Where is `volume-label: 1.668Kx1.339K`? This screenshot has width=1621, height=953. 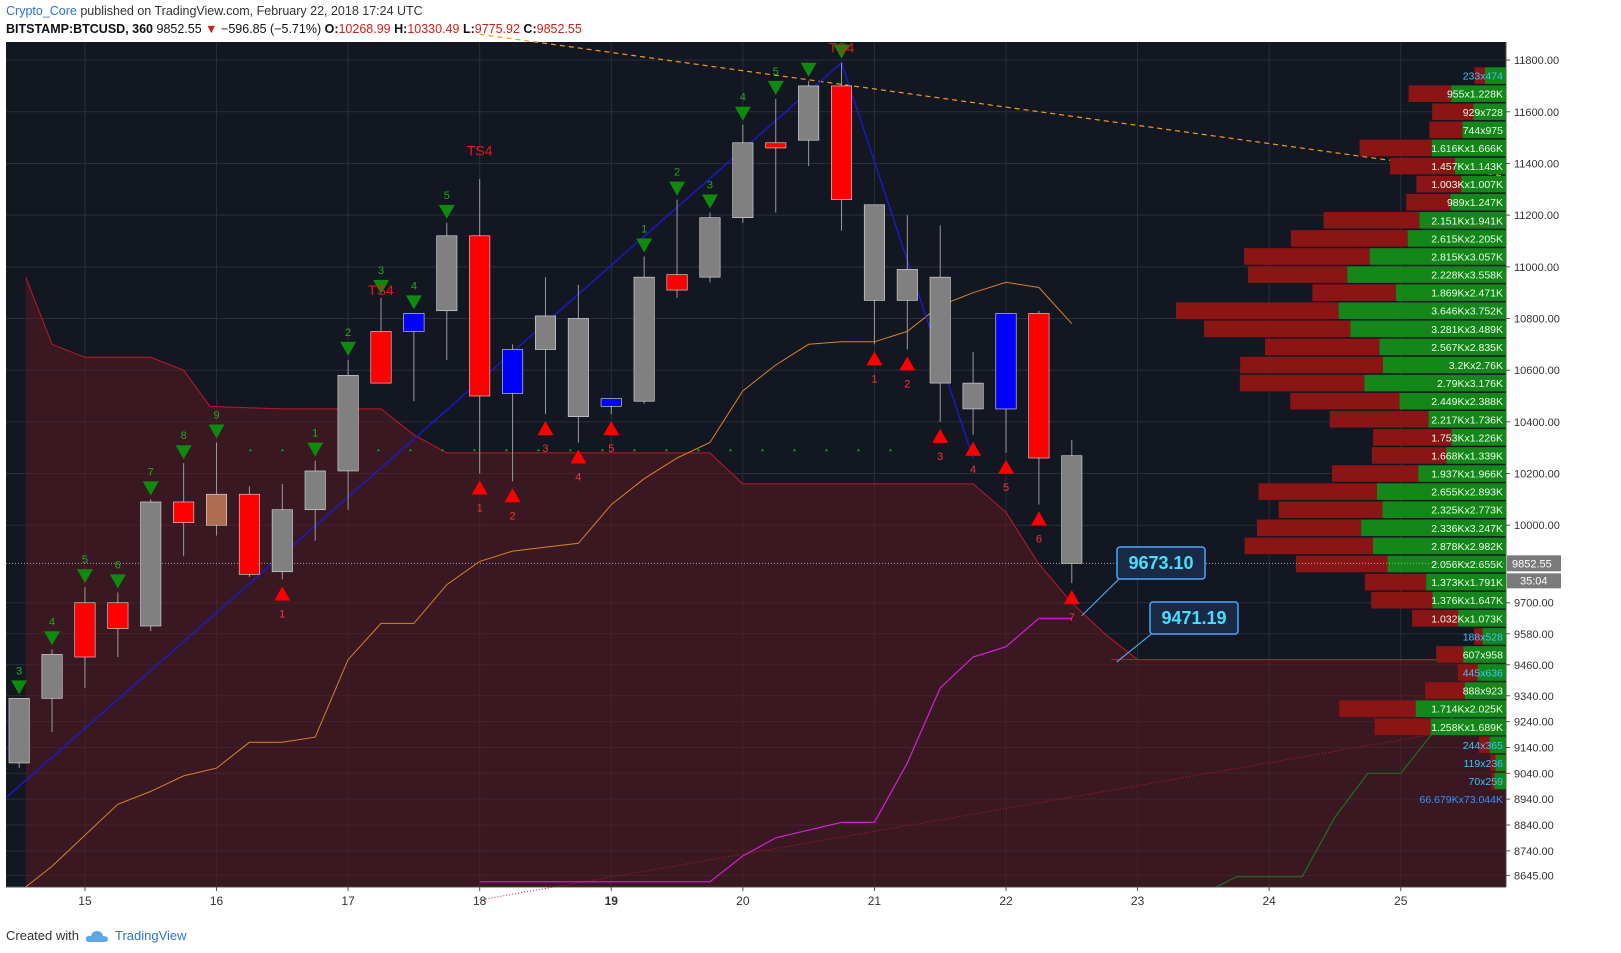
volume-label: 1.668Kx1.339K is located at coordinates (1467, 456).